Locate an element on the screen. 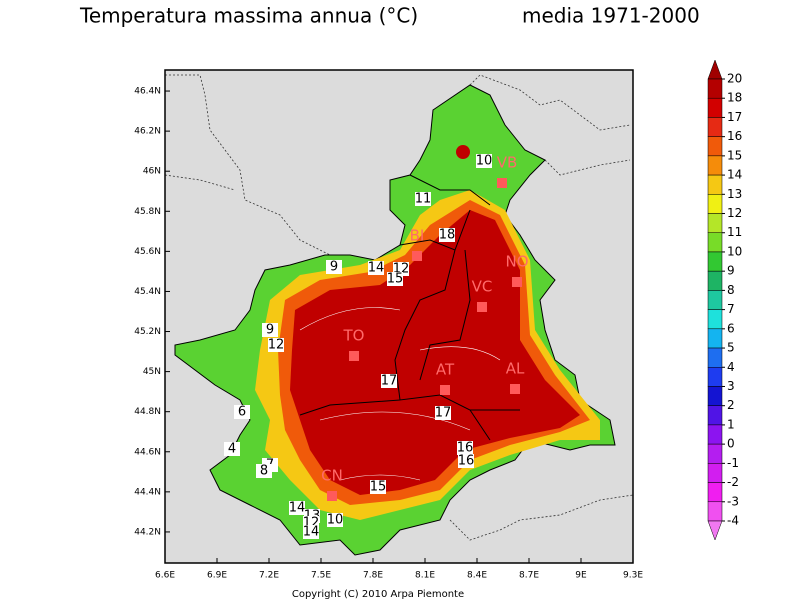 The image size is (800, 600). colorbar-arrow-top is located at coordinates (715, 69).